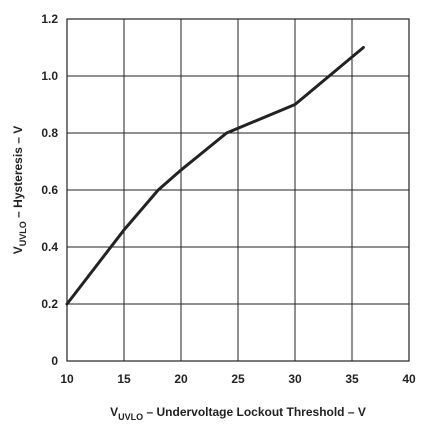  I want to click on x-tick-label: 40, so click(409, 379).